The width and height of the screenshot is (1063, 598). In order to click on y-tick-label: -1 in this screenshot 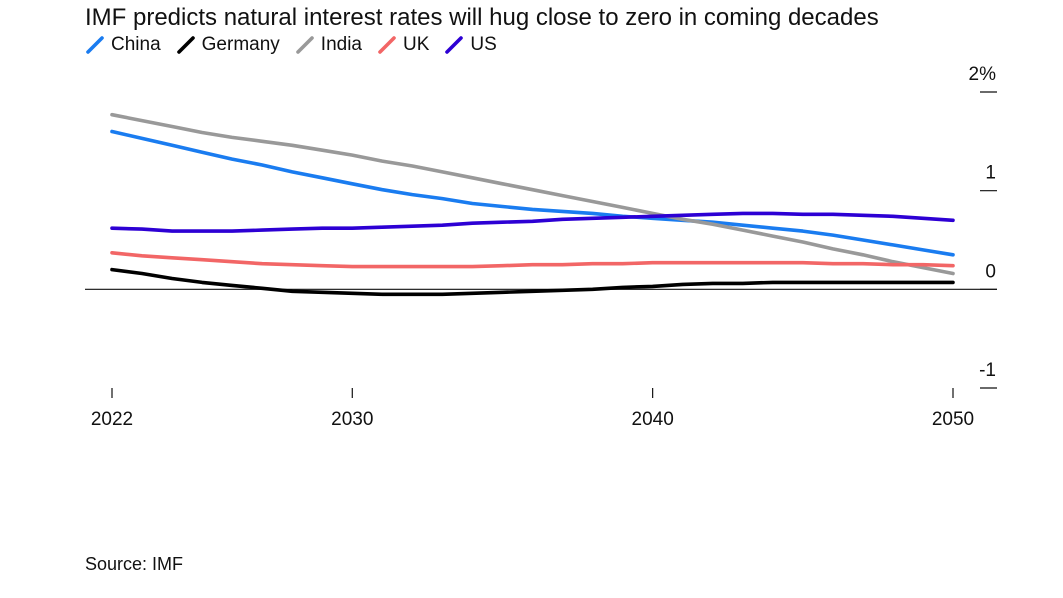, I will do `click(987, 370)`.